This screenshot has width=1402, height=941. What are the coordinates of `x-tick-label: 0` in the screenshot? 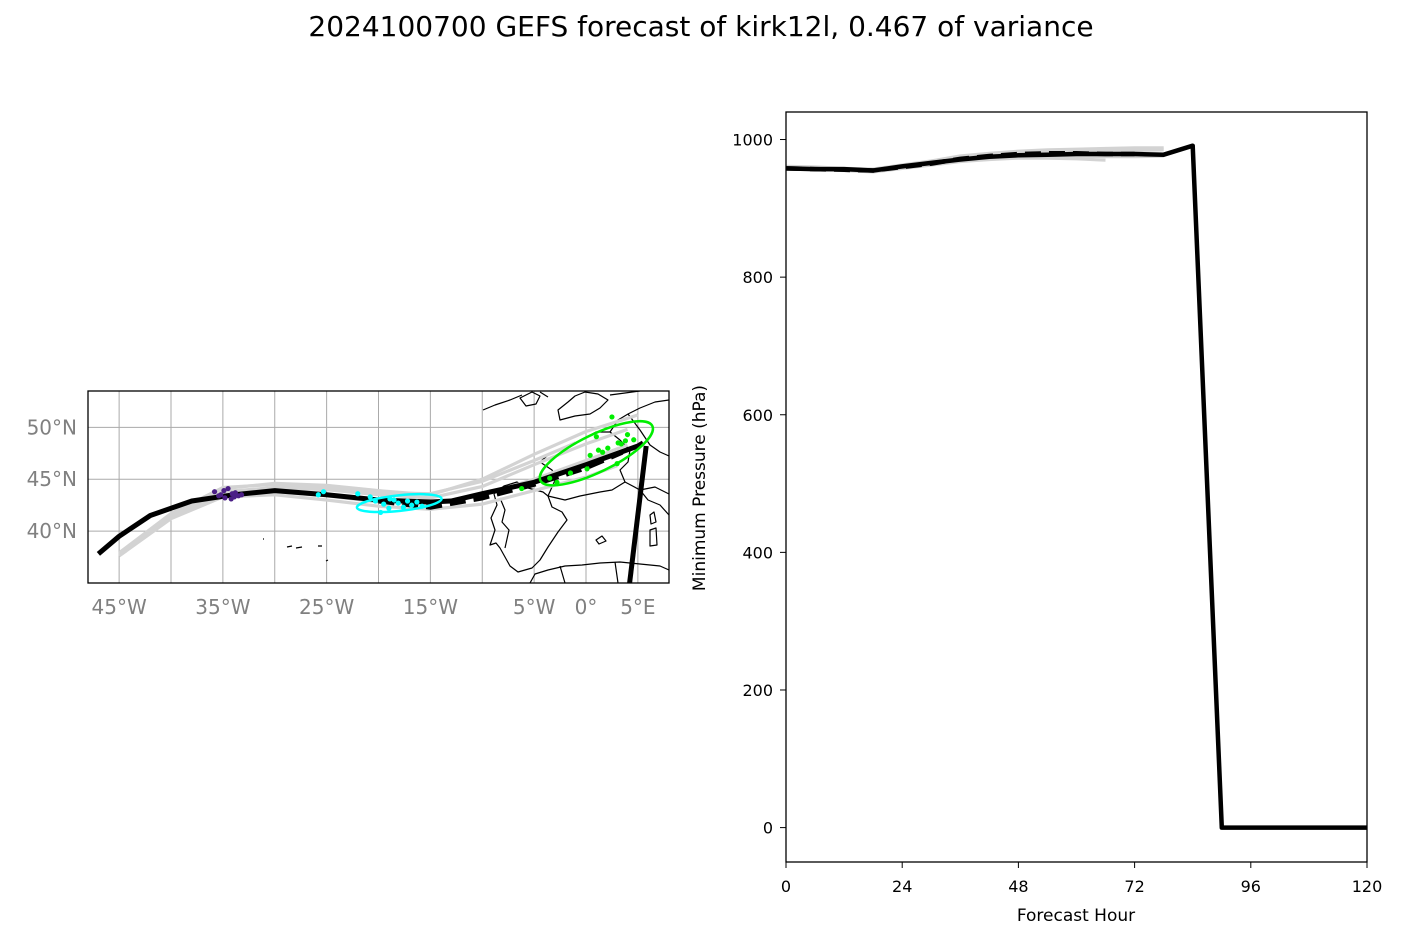 It's located at (786, 886).